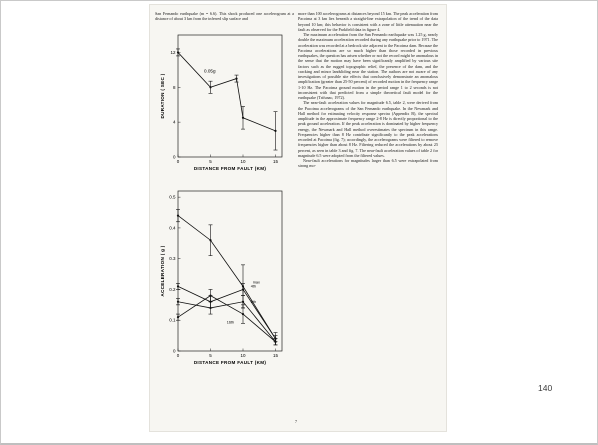  I want to click on curve-annotation: 0.05g, so click(210, 70).